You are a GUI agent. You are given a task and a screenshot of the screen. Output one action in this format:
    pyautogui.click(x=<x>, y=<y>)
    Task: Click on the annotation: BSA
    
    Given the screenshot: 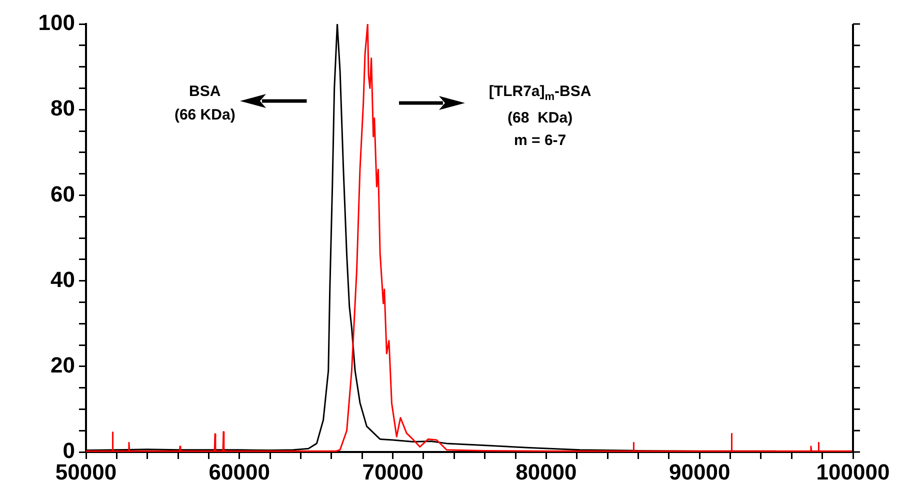 What is the action you would take?
    pyautogui.click(x=205, y=91)
    